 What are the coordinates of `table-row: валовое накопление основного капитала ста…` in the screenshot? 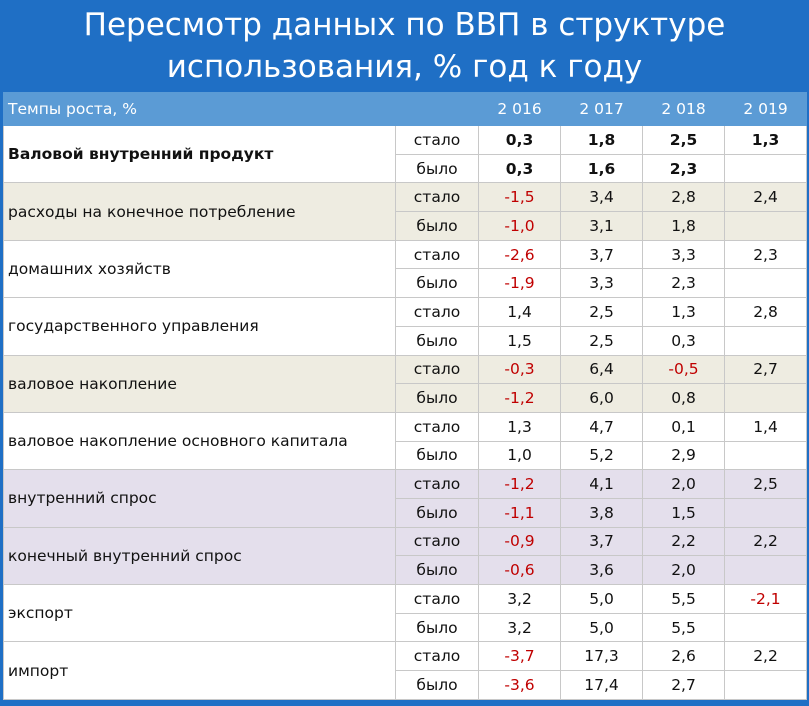 It's located at (405, 441).